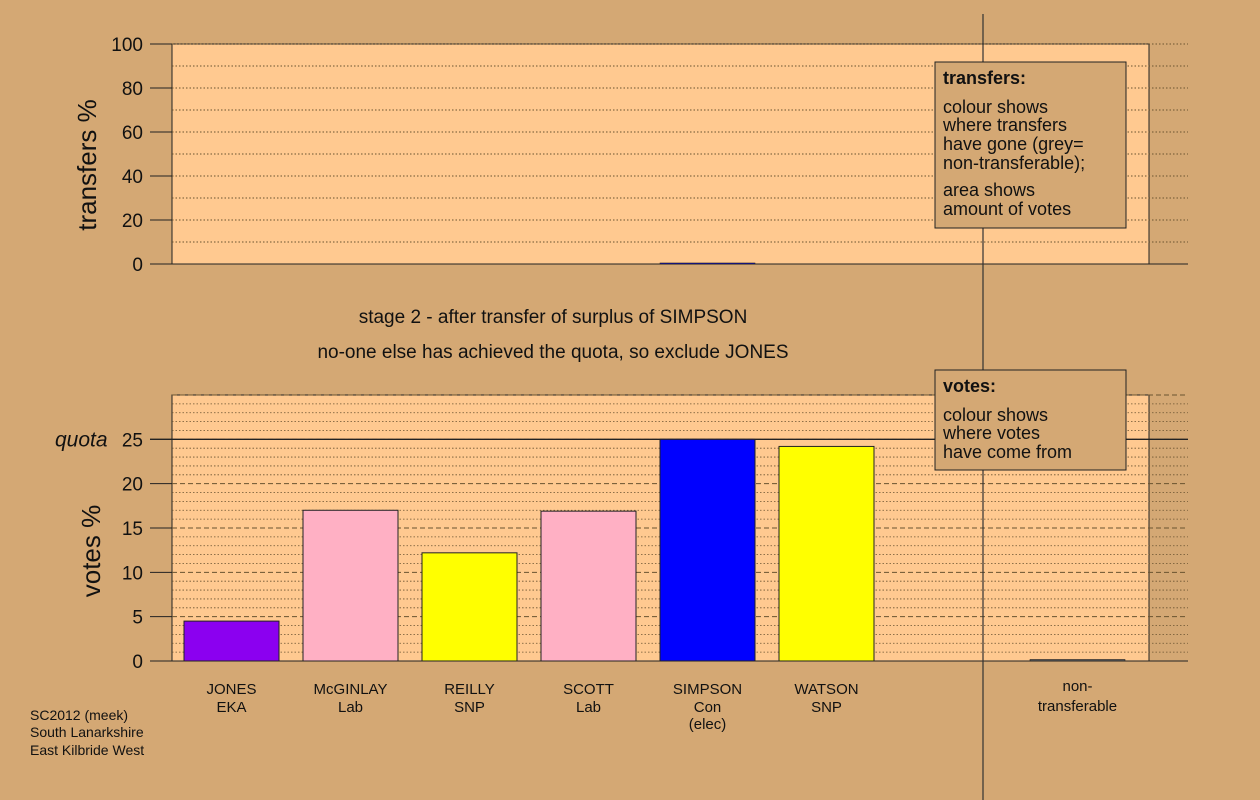  I want to click on quota-label: quota, so click(81, 439).